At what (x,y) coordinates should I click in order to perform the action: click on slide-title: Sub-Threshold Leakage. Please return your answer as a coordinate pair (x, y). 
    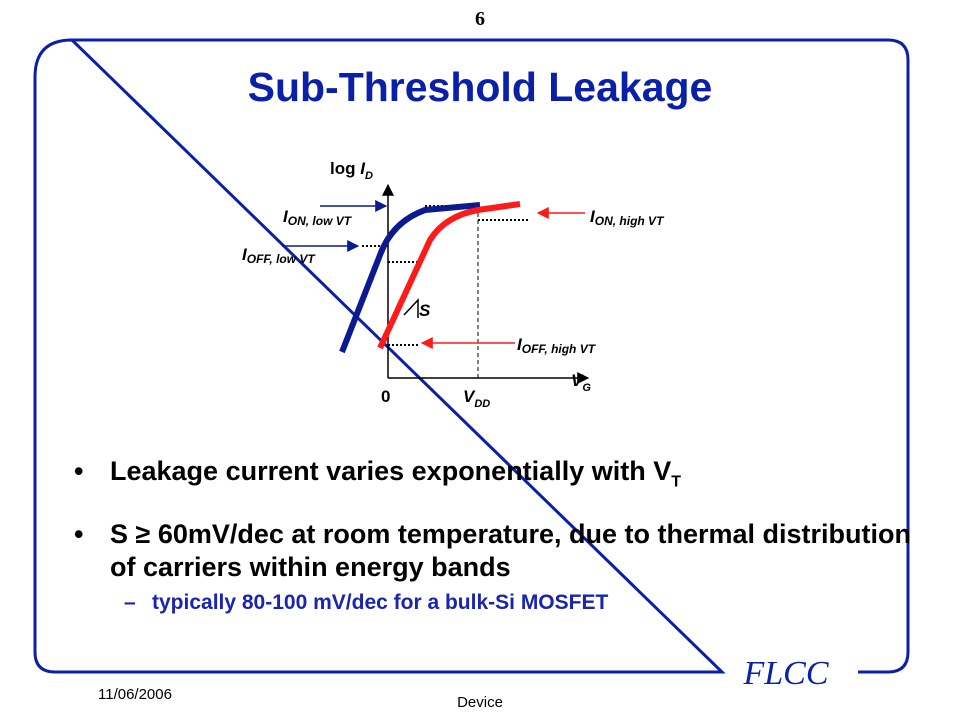
    Looking at the image, I should click on (480, 87).